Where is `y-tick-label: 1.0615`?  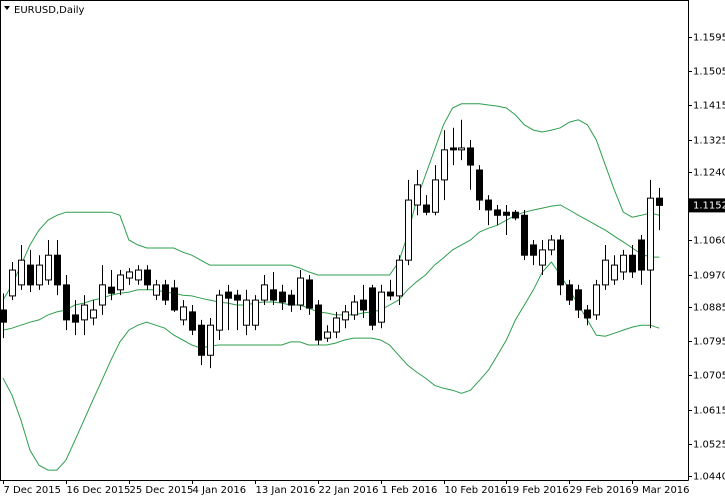
y-tick-label: 1.0615 is located at coordinates (709, 411).